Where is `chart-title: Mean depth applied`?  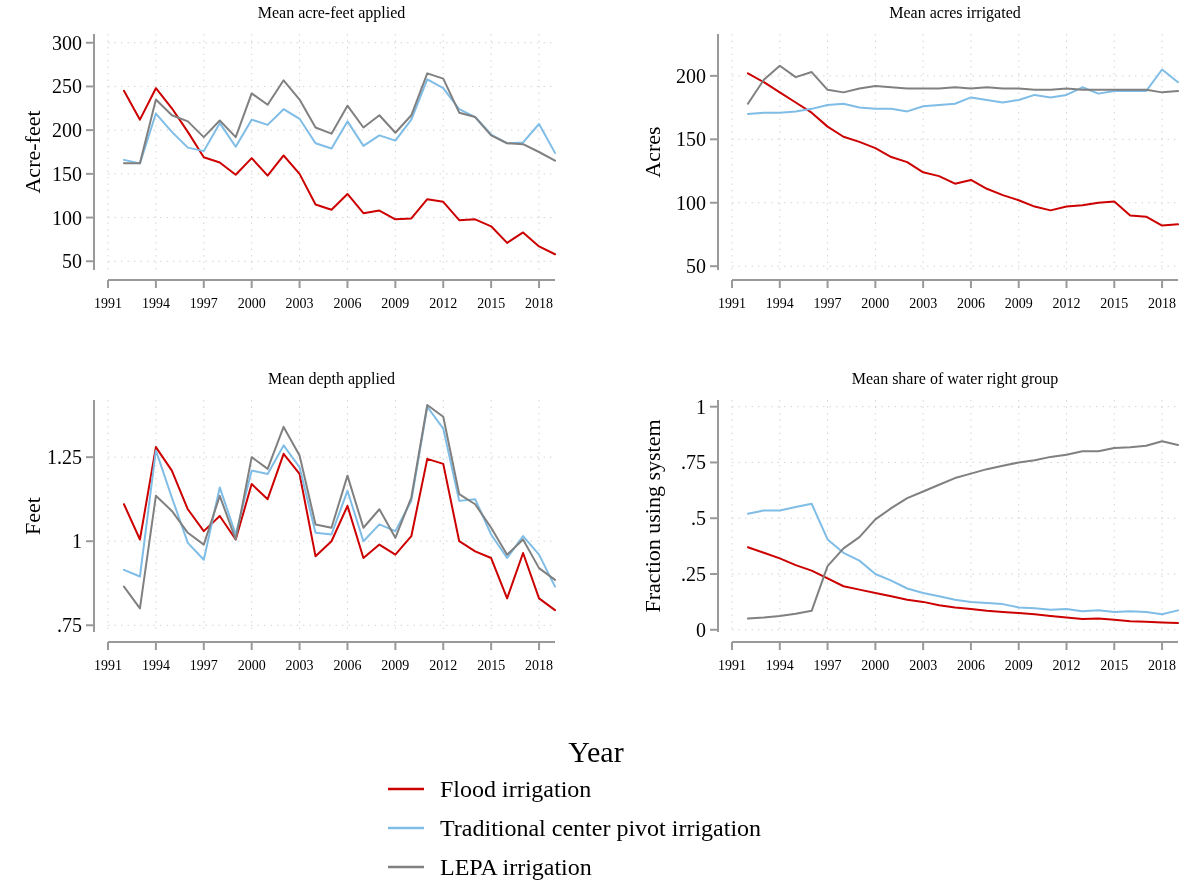
chart-title: Mean depth applied is located at coordinates (331, 379).